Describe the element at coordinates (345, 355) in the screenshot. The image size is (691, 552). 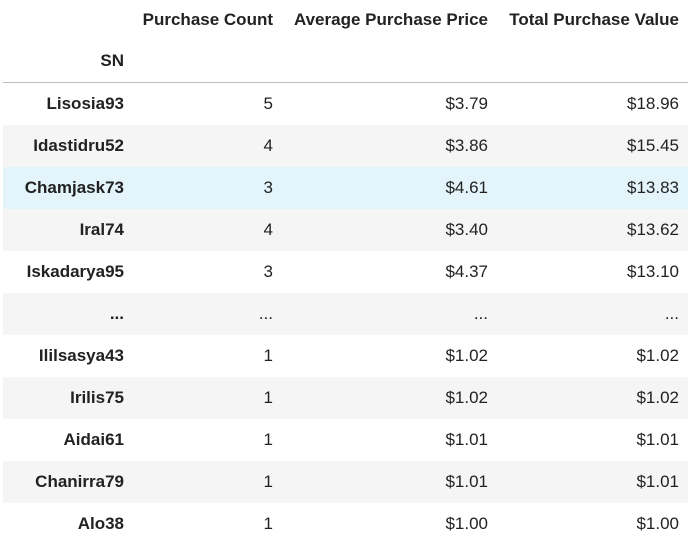
I see `table-row: Ililsasya43 1 $1.02 $1.02` at that location.